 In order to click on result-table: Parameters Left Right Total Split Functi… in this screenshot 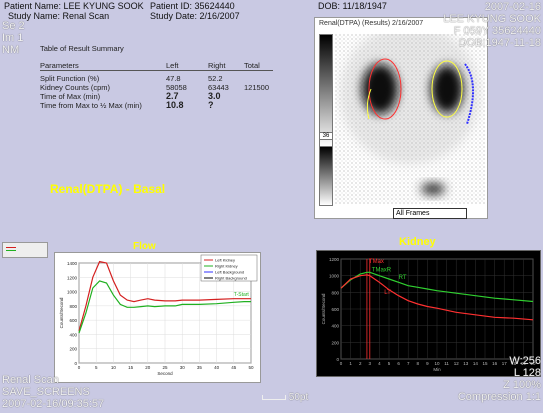, I will do `click(157, 85)`.